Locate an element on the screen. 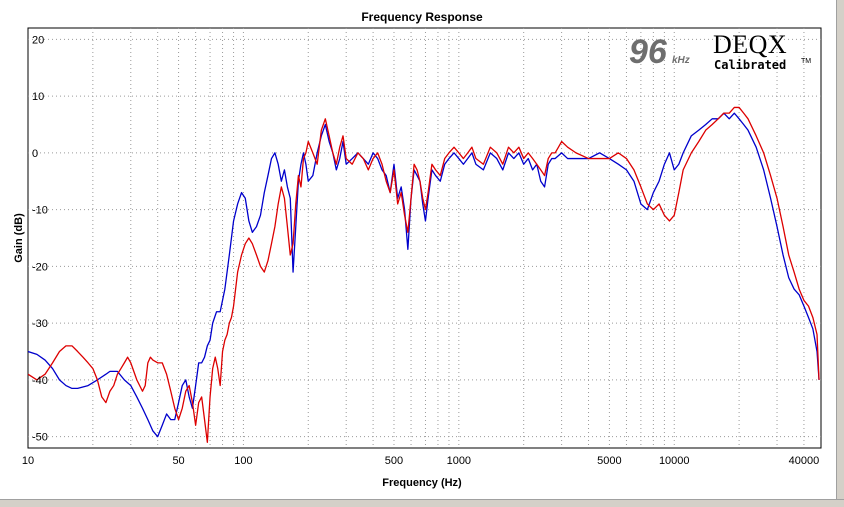 The height and width of the screenshot is (507, 844). brand-name: DEQX is located at coordinates (750, 44).